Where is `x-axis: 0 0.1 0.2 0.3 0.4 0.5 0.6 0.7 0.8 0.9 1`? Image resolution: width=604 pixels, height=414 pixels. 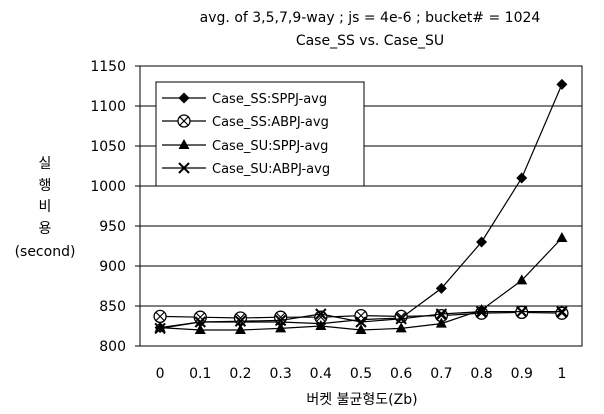
x-axis: 0 0.1 0.2 0.3 0.4 0.5 0.6 0.7 0.8 0.9 1 is located at coordinates (361, 374).